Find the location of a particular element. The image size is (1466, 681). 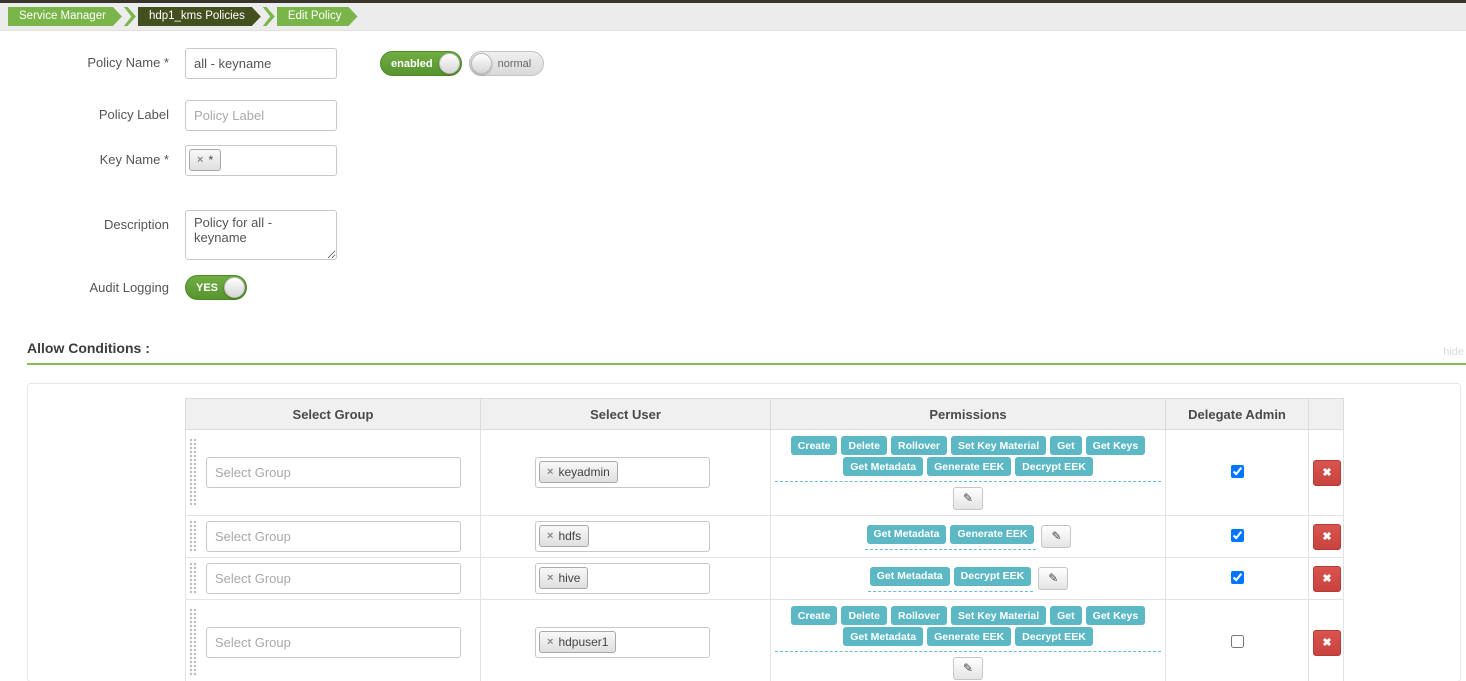

user-tag-label: keyadmin is located at coordinates (584, 472).